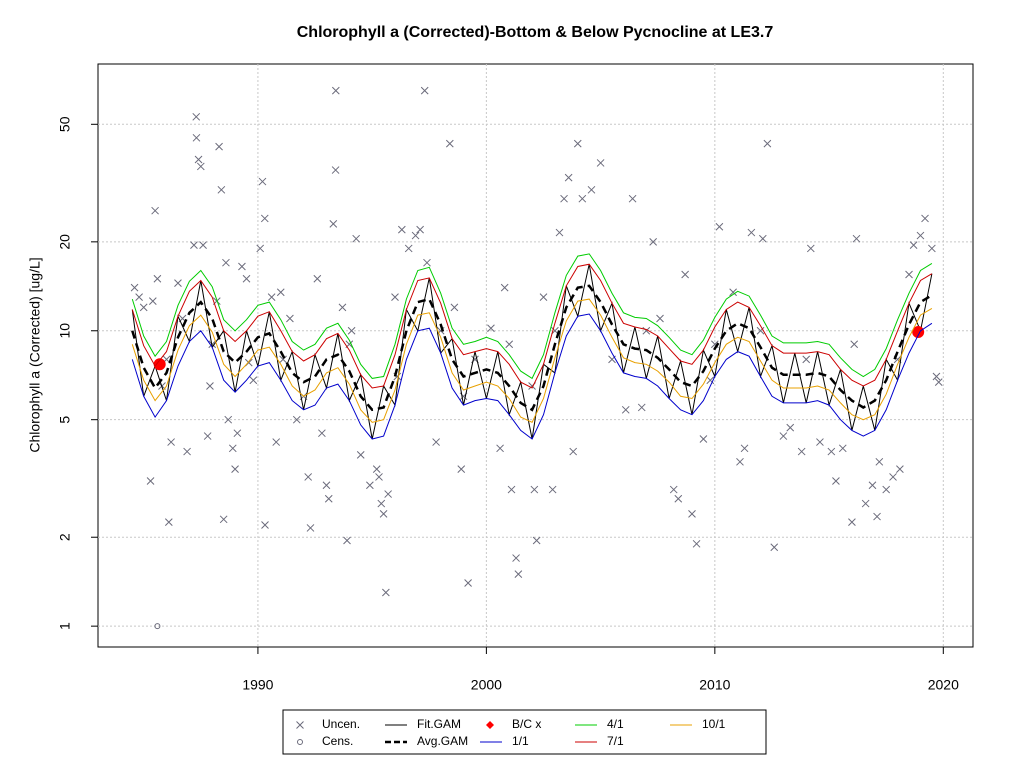  I want to click on legend-label: Cens., so click(337, 741).